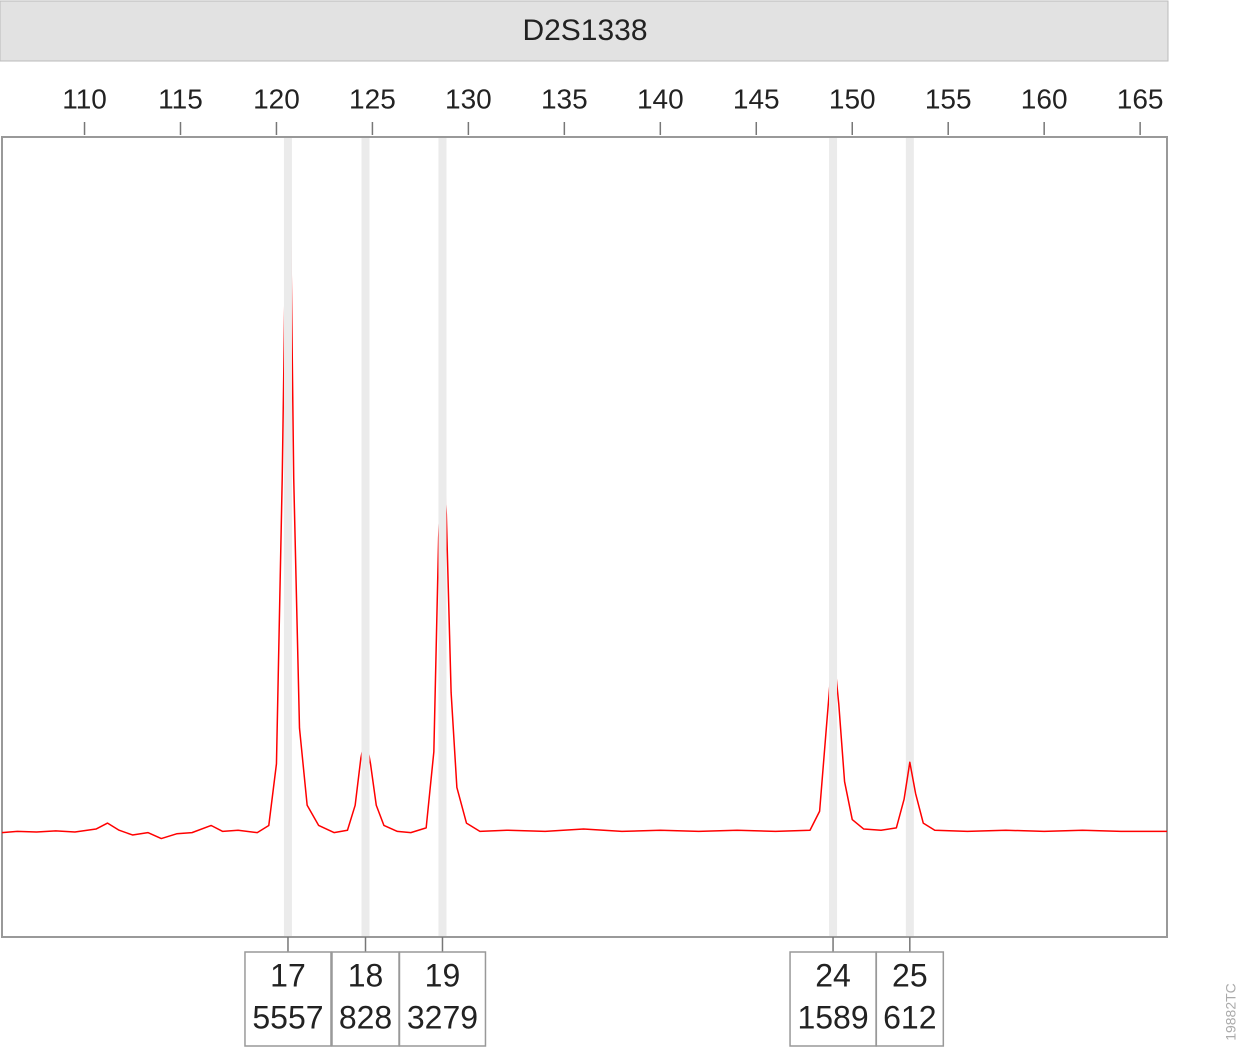 This screenshot has height=1049, width=1240. What do you see at coordinates (852, 98) in the screenshot?
I see `x-tick-label: 150` at bounding box center [852, 98].